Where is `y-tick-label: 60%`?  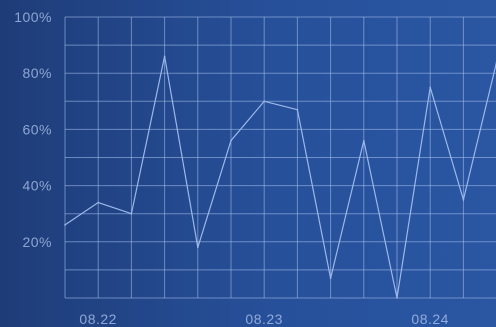 y-tick-label: 60% is located at coordinates (37, 129).